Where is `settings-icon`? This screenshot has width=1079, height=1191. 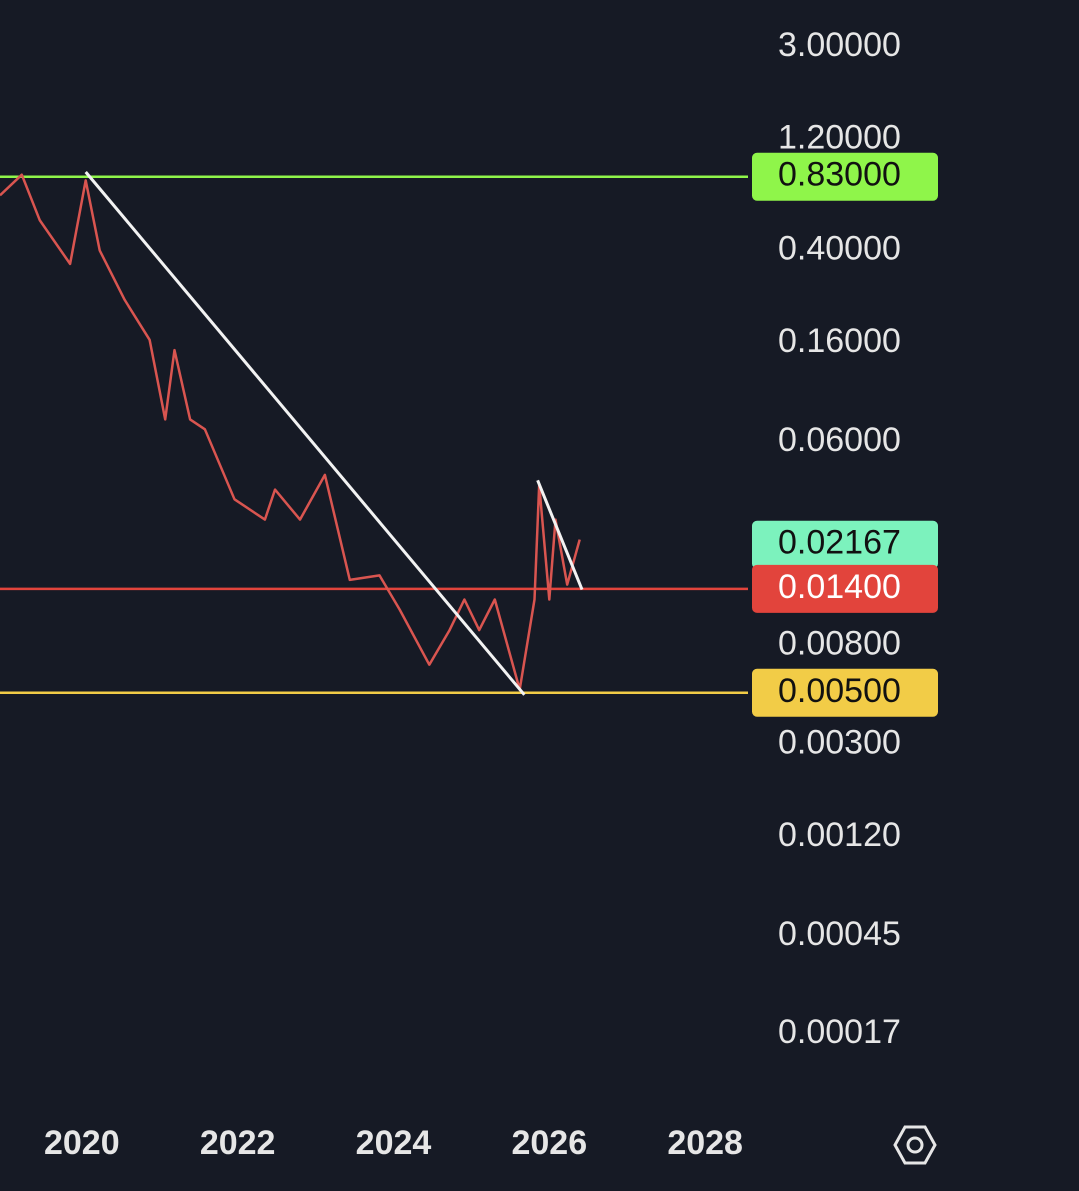 settings-icon is located at coordinates (915, 1145).